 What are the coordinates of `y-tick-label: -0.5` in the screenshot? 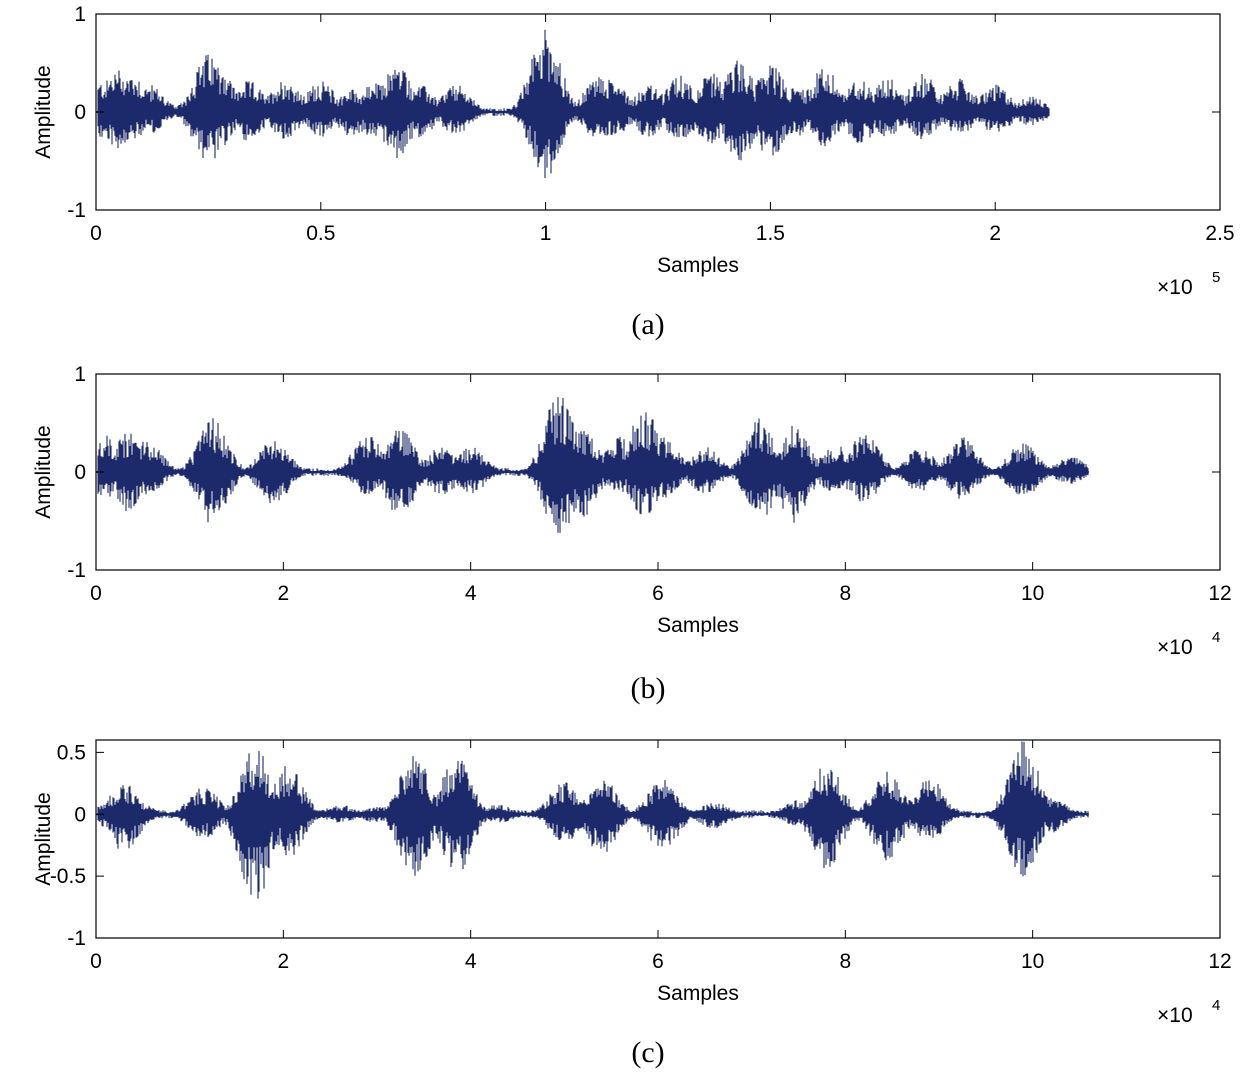 It's located at (68, 876).